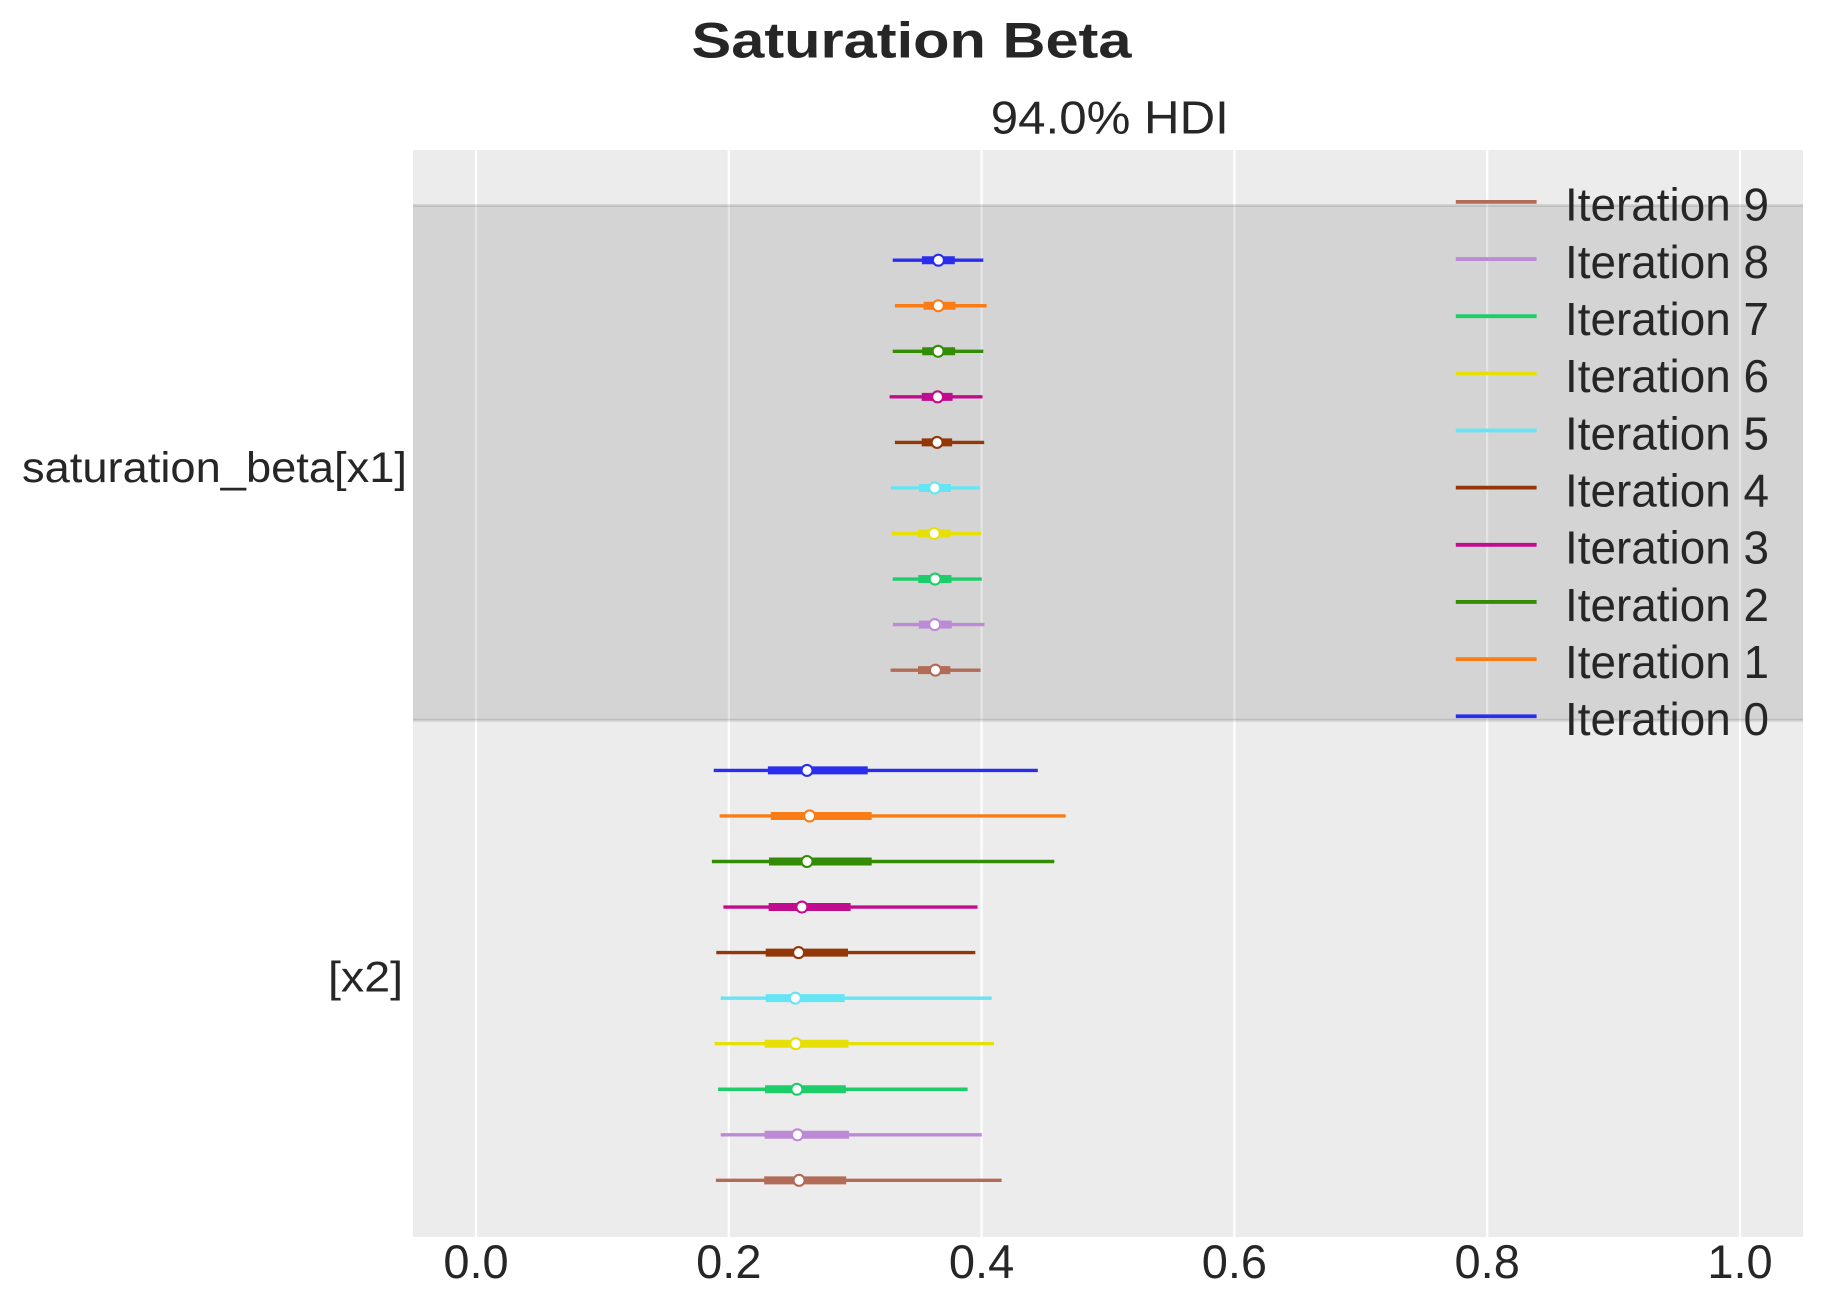  What do you see at coordinates (1110, 118) in the screenshot?
I see `svg-text: 94.0% HDI` at bounding box center [1110, 118].